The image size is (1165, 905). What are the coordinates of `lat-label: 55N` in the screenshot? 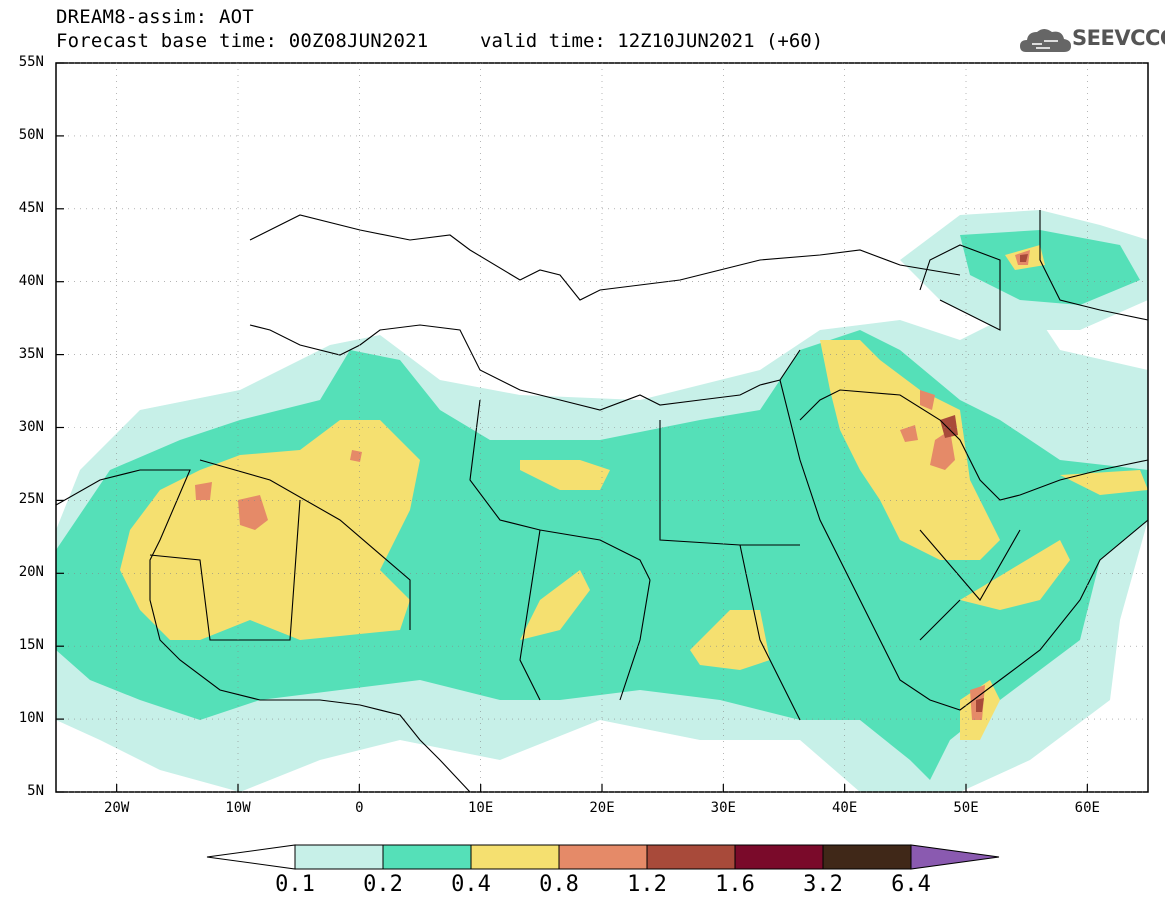 It's located at (31, 62).